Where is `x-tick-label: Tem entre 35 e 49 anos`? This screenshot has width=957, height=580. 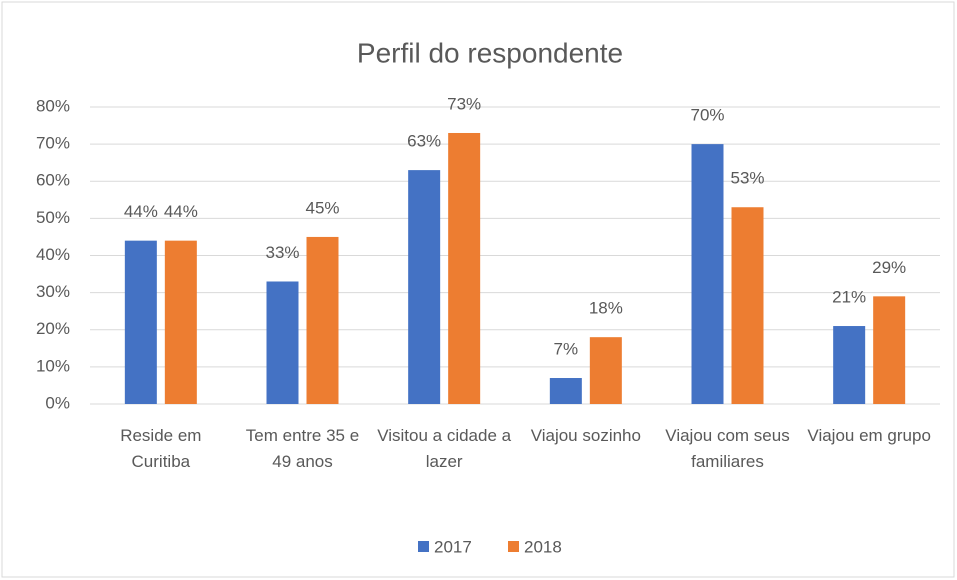
x-tick-label: Tem entre 35 e 49 anos is located at coordinates (302, 448).